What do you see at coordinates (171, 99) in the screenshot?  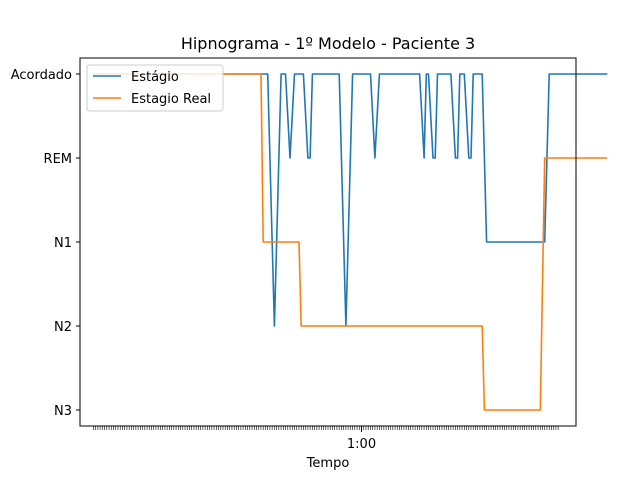 I see `legend-label-series-2: Estagio Real` at bounding box center [171, 99].